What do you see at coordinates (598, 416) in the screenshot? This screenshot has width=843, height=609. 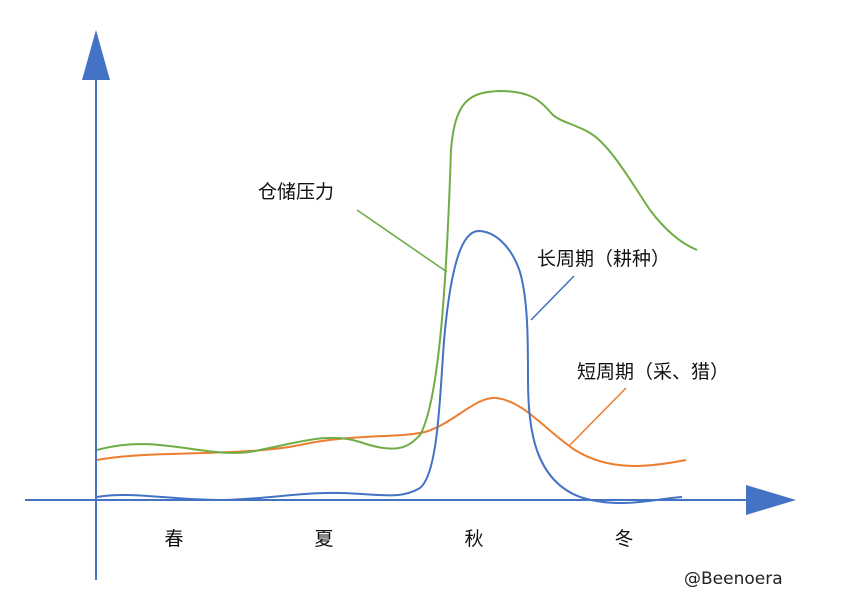 I see `callout-short-cycle` at bounding box center [598, 416].